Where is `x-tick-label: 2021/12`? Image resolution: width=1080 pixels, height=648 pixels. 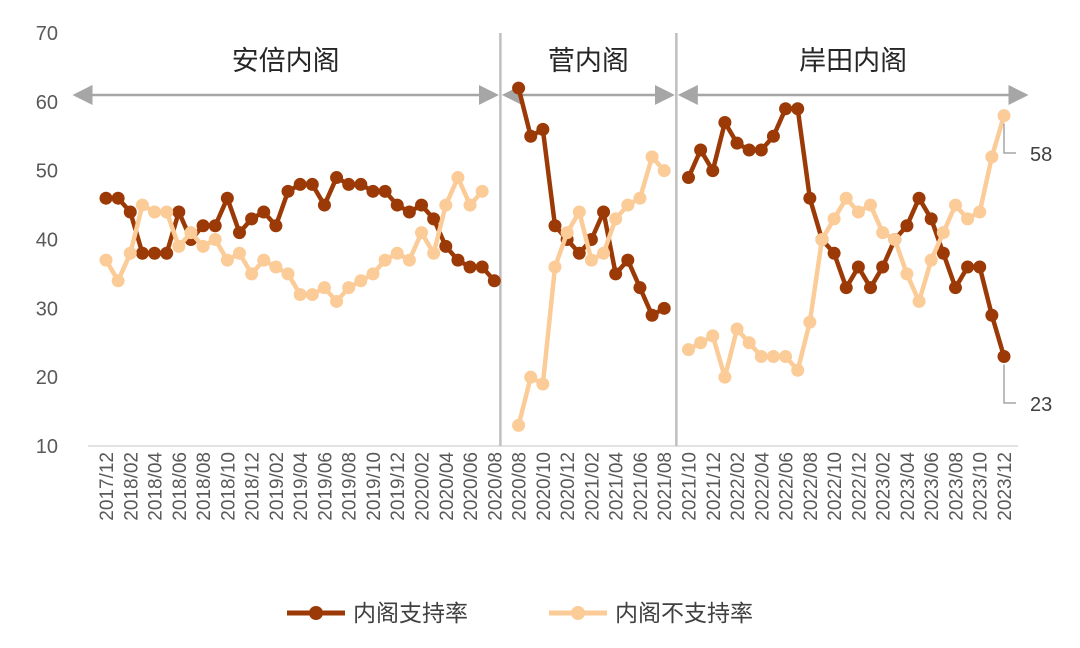 x-tick-label: 2021/12 is located at coordinates (714, 486).